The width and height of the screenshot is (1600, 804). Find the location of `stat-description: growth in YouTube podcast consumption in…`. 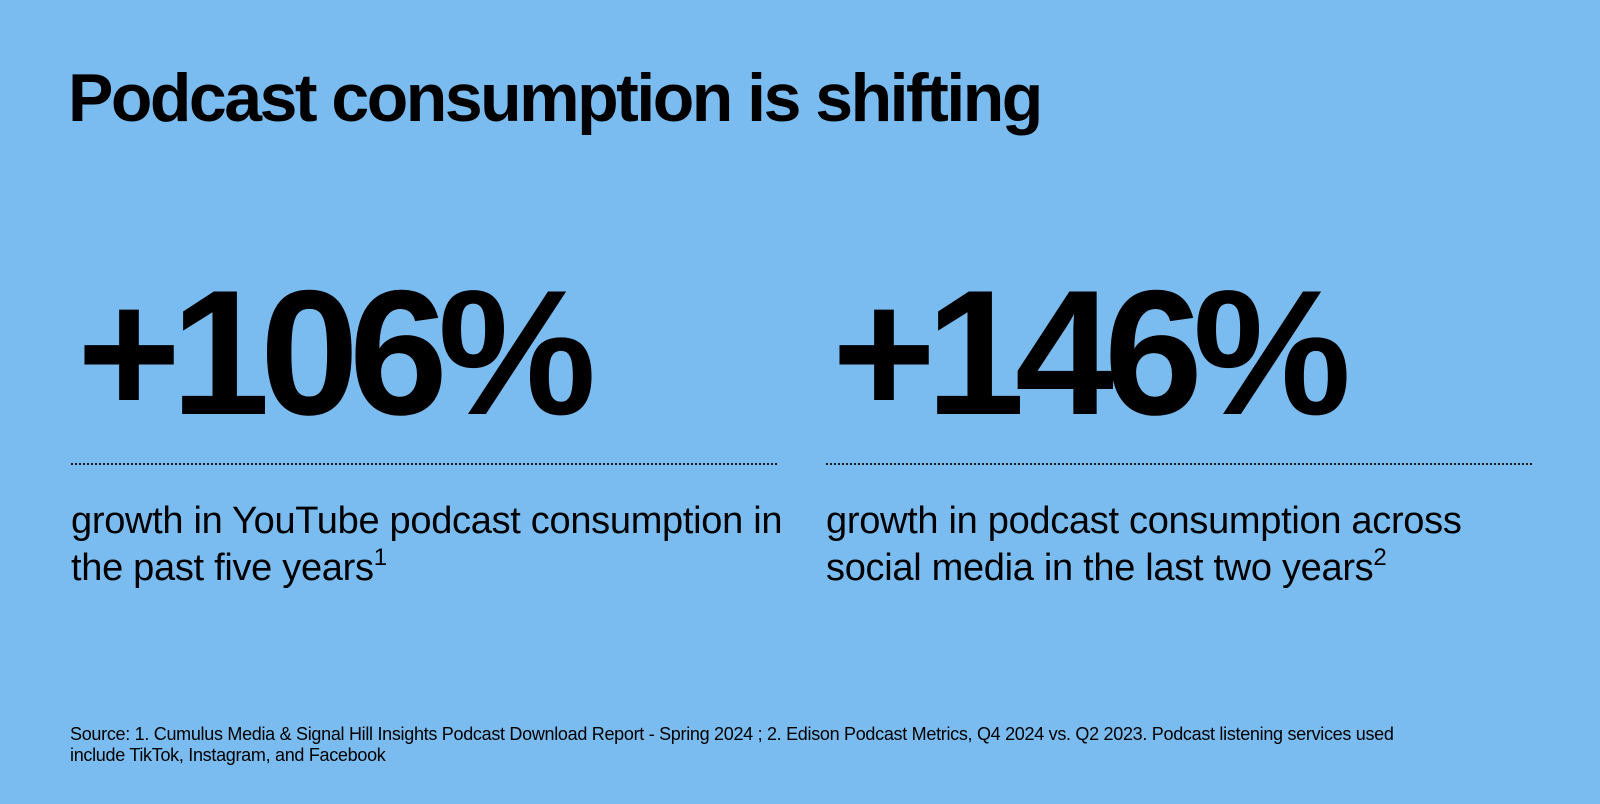

stat-description: growth in YouTube podcast consumption in… is located at coordinates (431, 545).